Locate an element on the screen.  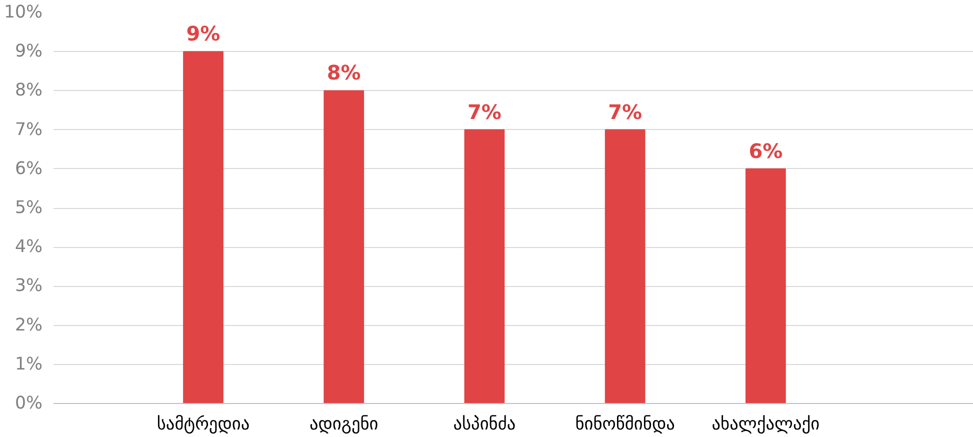
y-tick-label: 6% is located at coordinates (29, 168).